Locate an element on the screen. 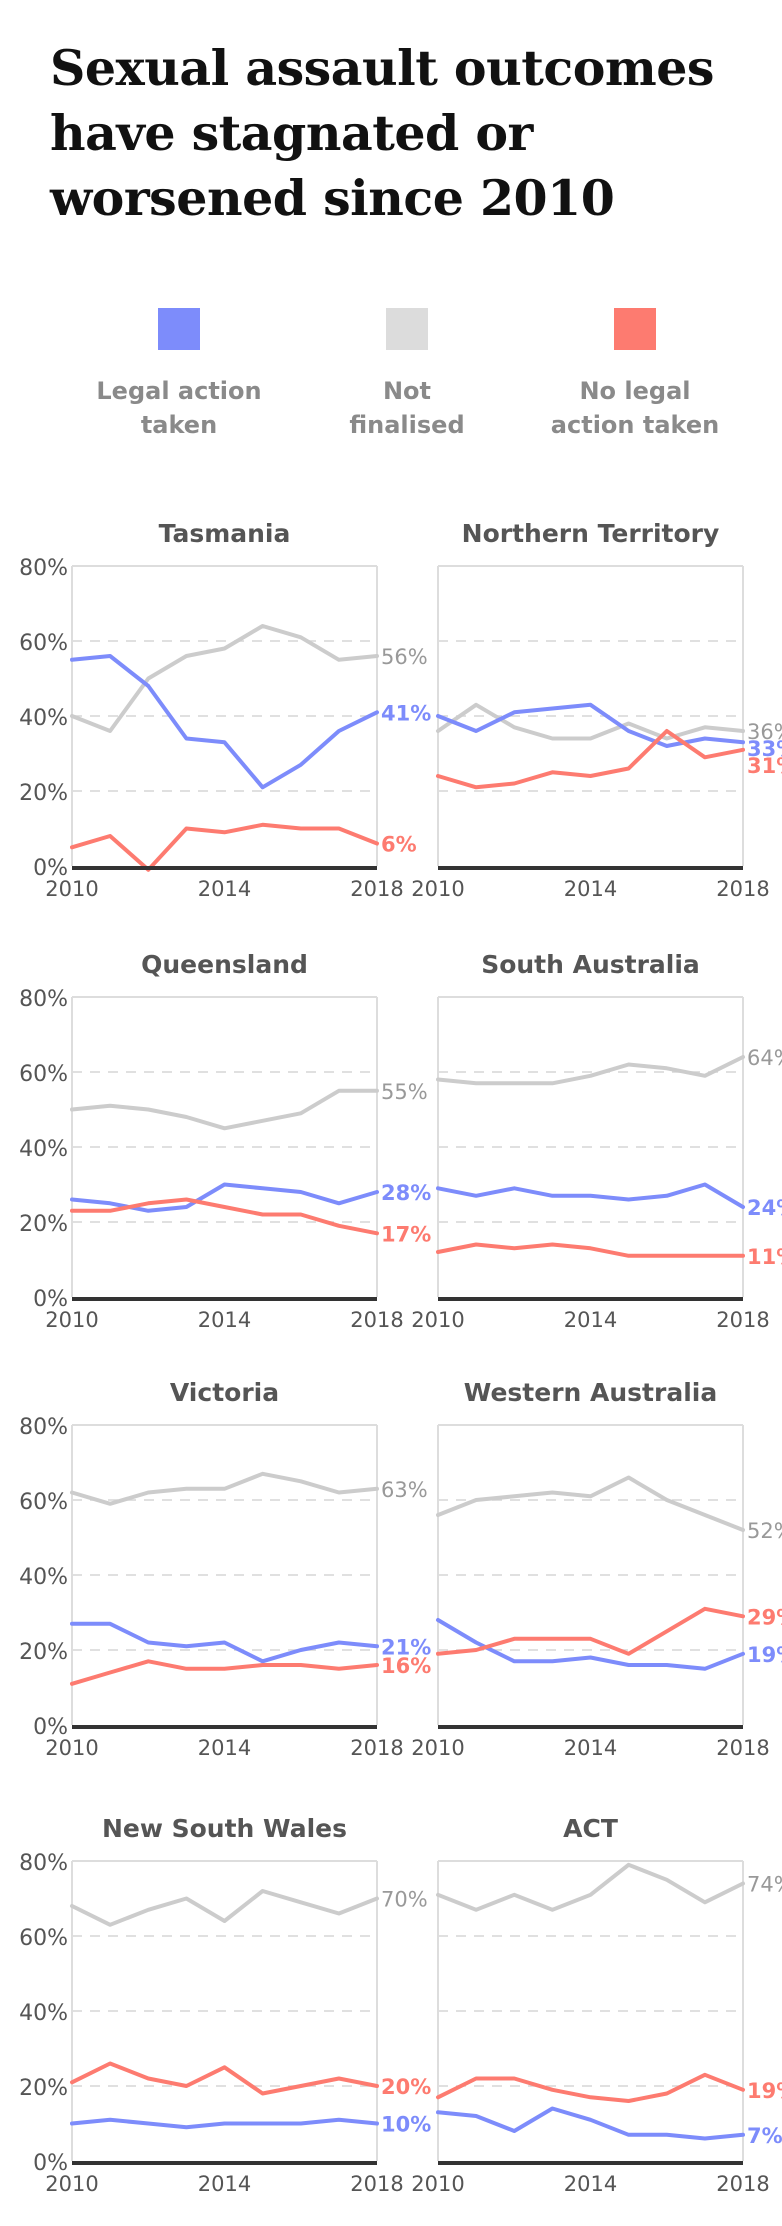 This screenshot has width=782, height=2226. legend-label-line: Not is located at coordinates (407, 391).